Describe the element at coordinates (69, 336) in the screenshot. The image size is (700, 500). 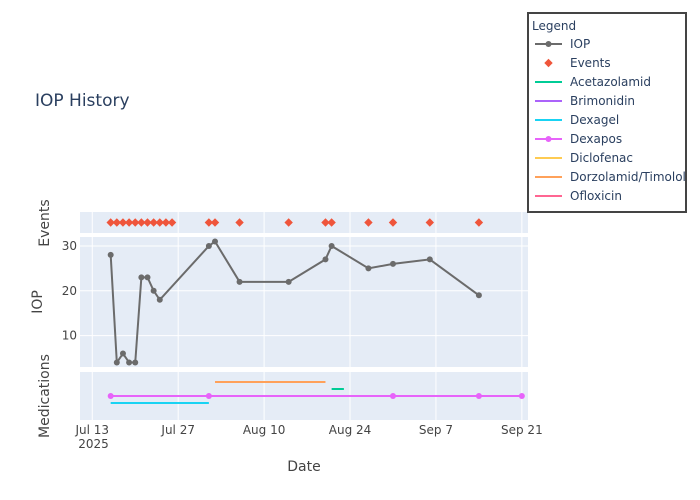
I see `iop-y-tick-label: 10` at that location.